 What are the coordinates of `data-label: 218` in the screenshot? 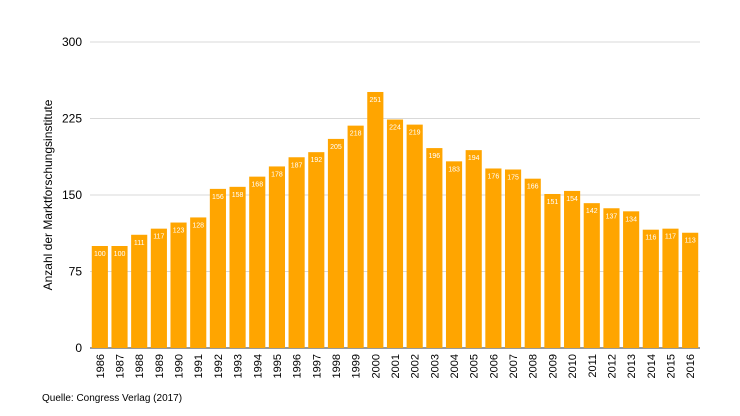 It's located at (356, 134).